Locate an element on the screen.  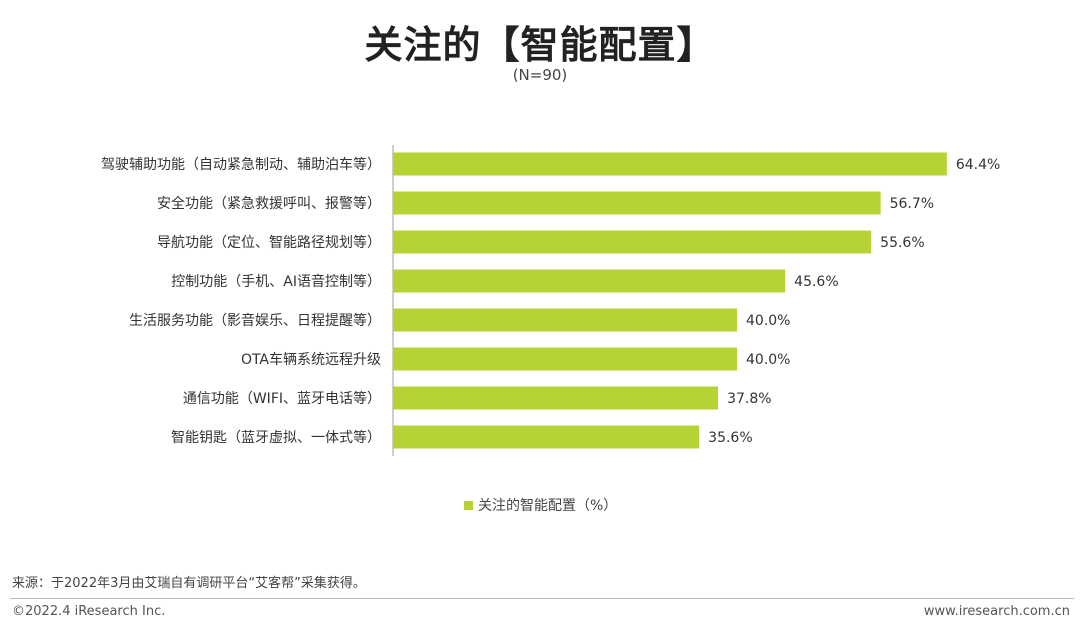
category-label: 通信功能（WIFI、蓝牙电话等） is located at coordinates (282, 398).